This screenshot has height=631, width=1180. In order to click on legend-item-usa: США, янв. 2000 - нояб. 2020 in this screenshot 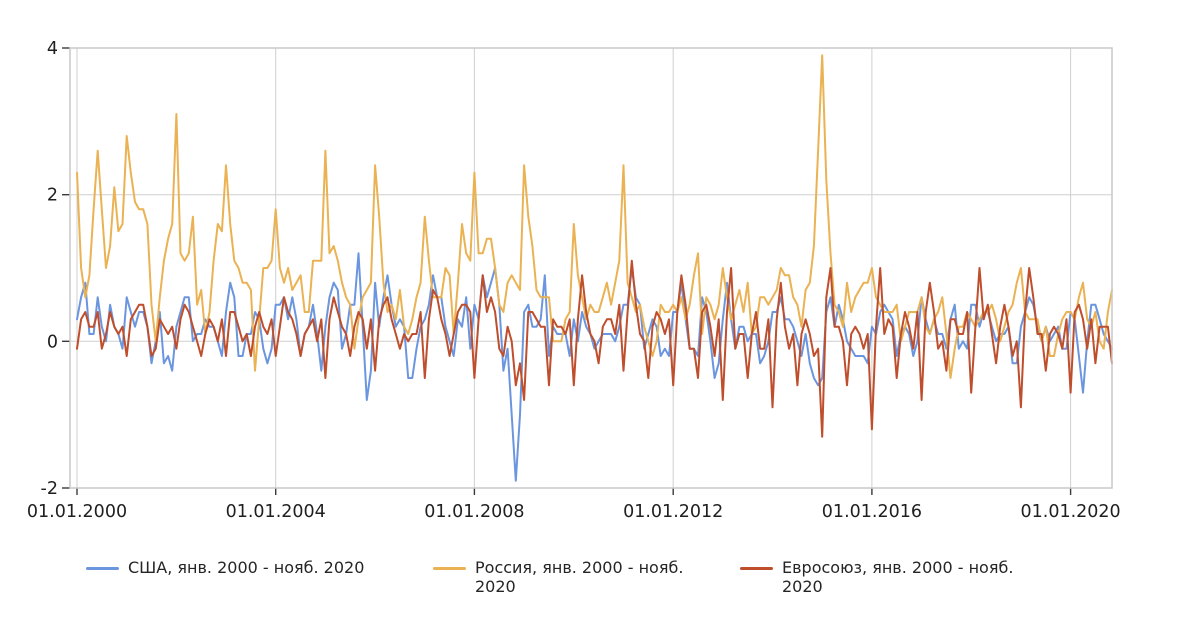, I will do `click(225, 567)`.